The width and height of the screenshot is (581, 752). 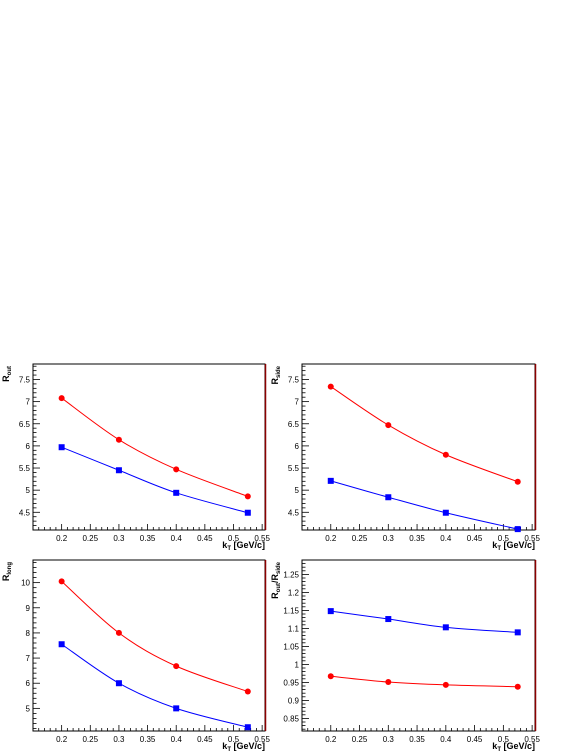 What do you see at coordinates (297, 664) in the screenshot?
I see `y-tick-label: 1` at bounding box center [297, 664].